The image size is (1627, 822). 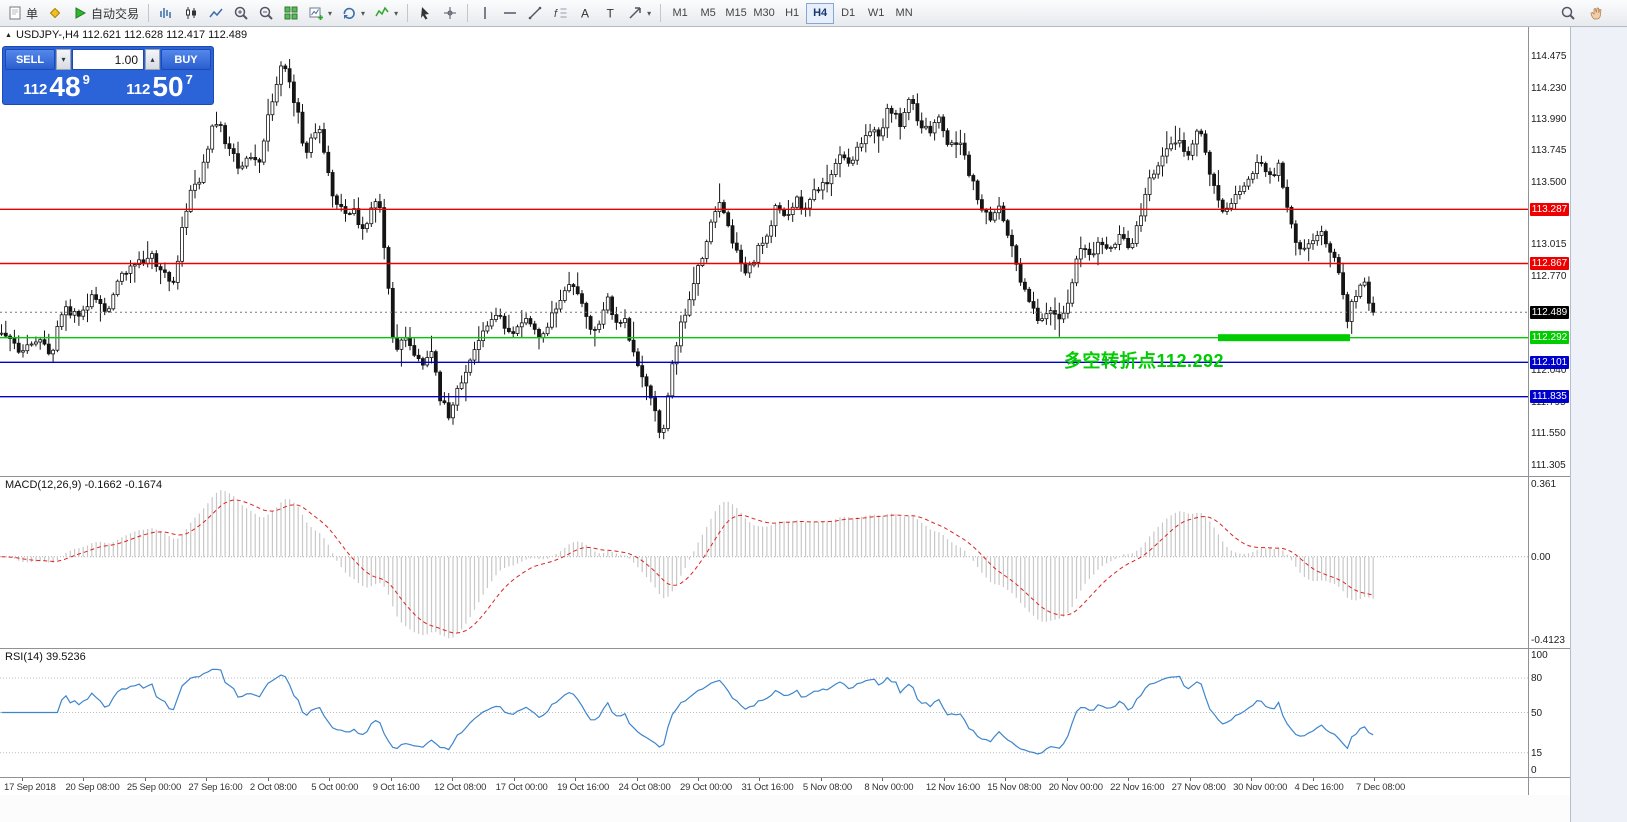 I want to click on cursor-button, so click(x=425, y=13).